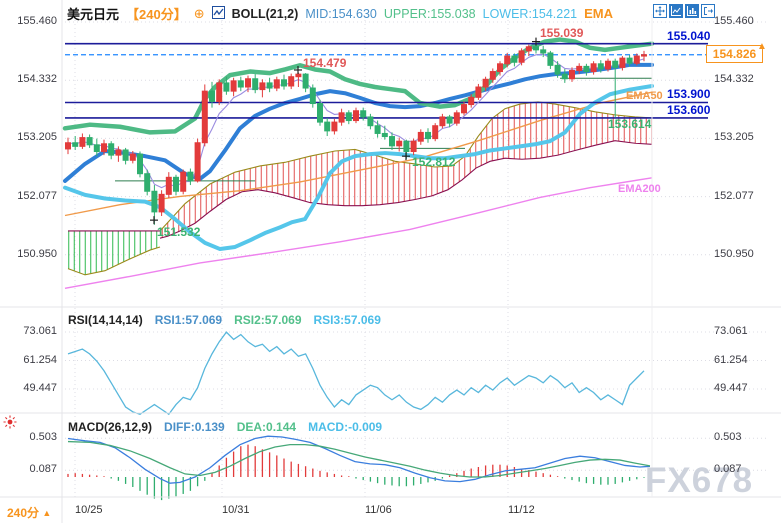 This screenshot has height=523, width=781. I want to click on ema200-label: EMA200, so click(639, 189).